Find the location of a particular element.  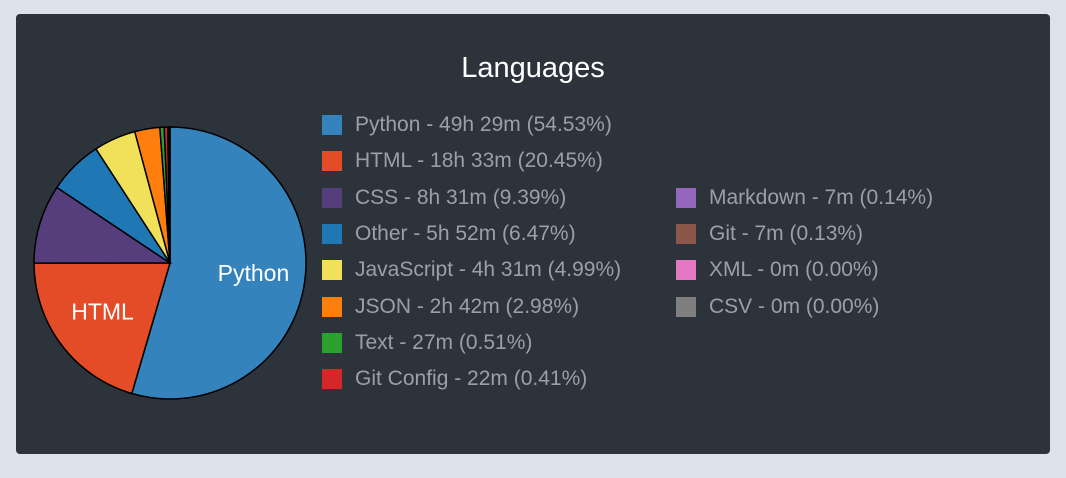

legend-item-css: CSS - 8h 31m (9.39%) is located at coordinates (444, 198).